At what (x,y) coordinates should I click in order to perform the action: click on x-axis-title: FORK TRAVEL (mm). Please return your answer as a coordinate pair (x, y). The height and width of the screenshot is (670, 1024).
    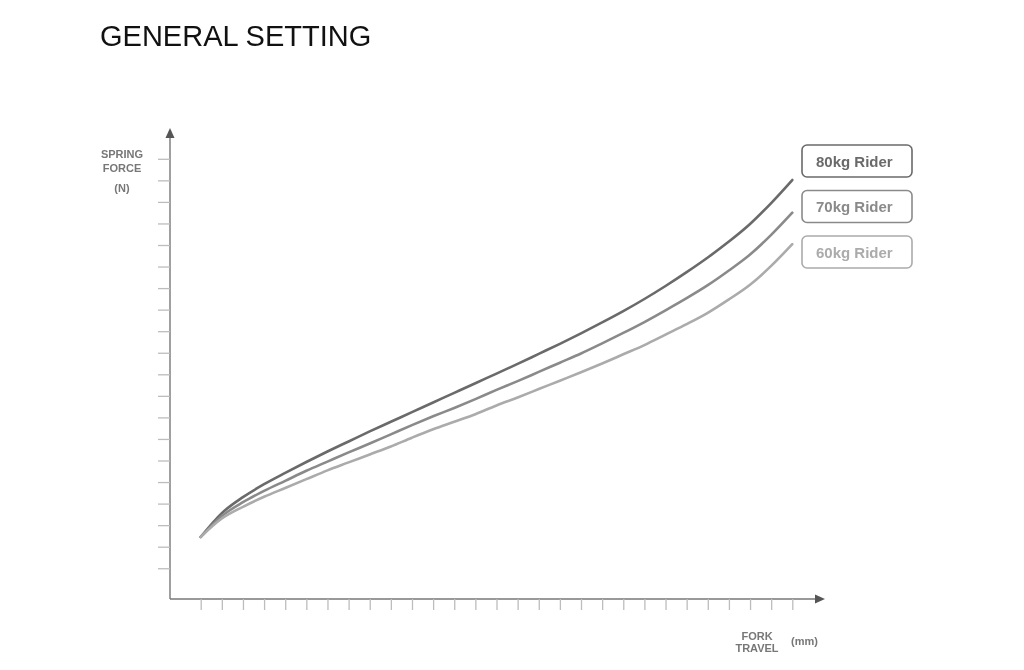
    Looking at the image, I should click on (777, 642).